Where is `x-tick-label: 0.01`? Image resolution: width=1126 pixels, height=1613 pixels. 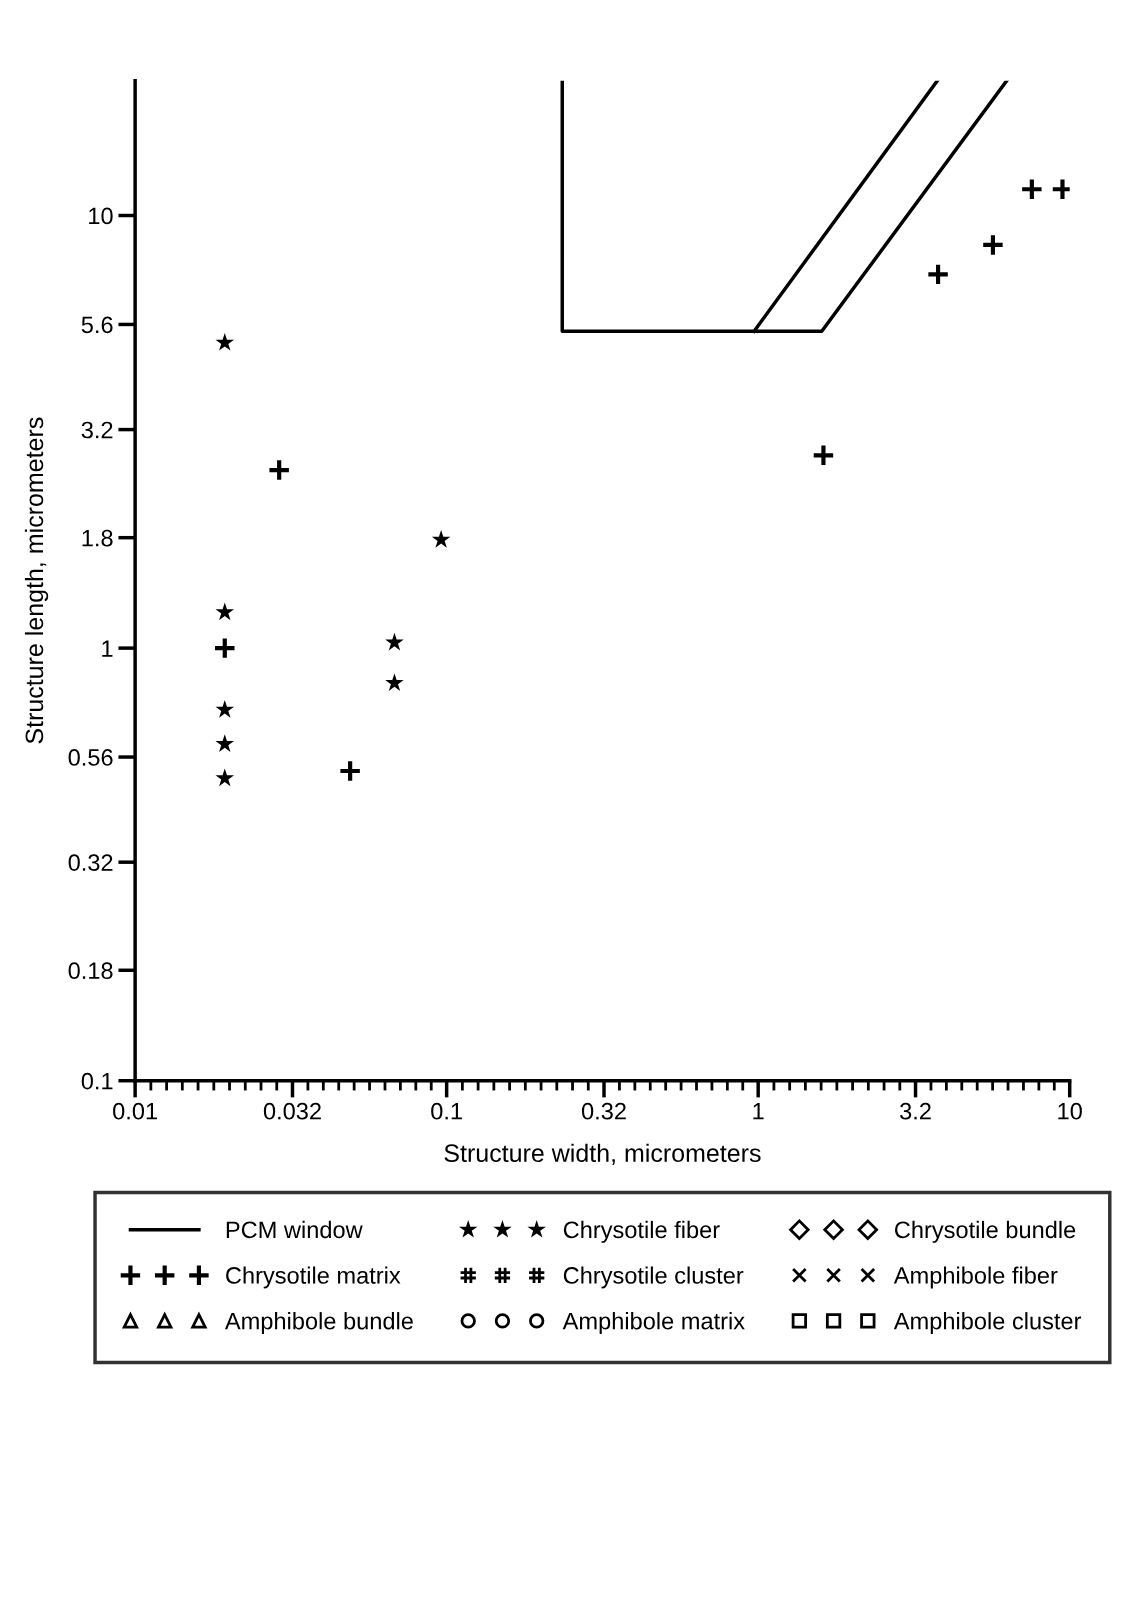
x-tick-label: 0.01 is located at coordinates (135, 1111).